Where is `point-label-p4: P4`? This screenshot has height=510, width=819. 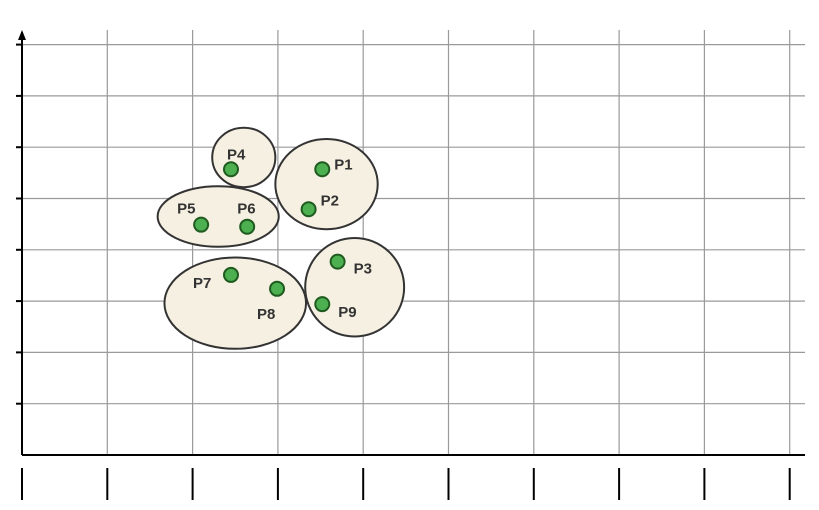 point-label-p4: P4 is located at coordinates (236, 154).